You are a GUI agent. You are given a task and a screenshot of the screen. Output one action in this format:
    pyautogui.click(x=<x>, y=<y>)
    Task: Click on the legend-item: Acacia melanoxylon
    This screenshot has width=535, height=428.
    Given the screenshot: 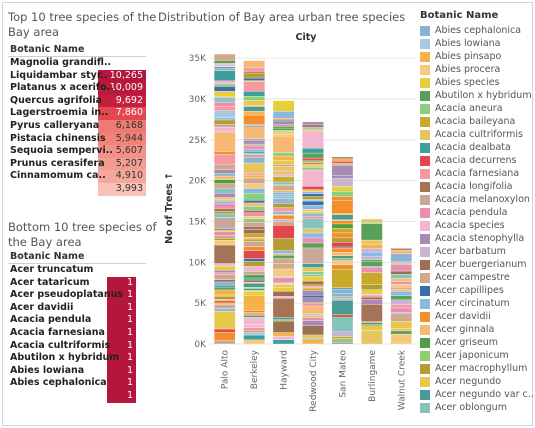 What is the action you would take?
    pyautogui.click(x=476, y=199)
    